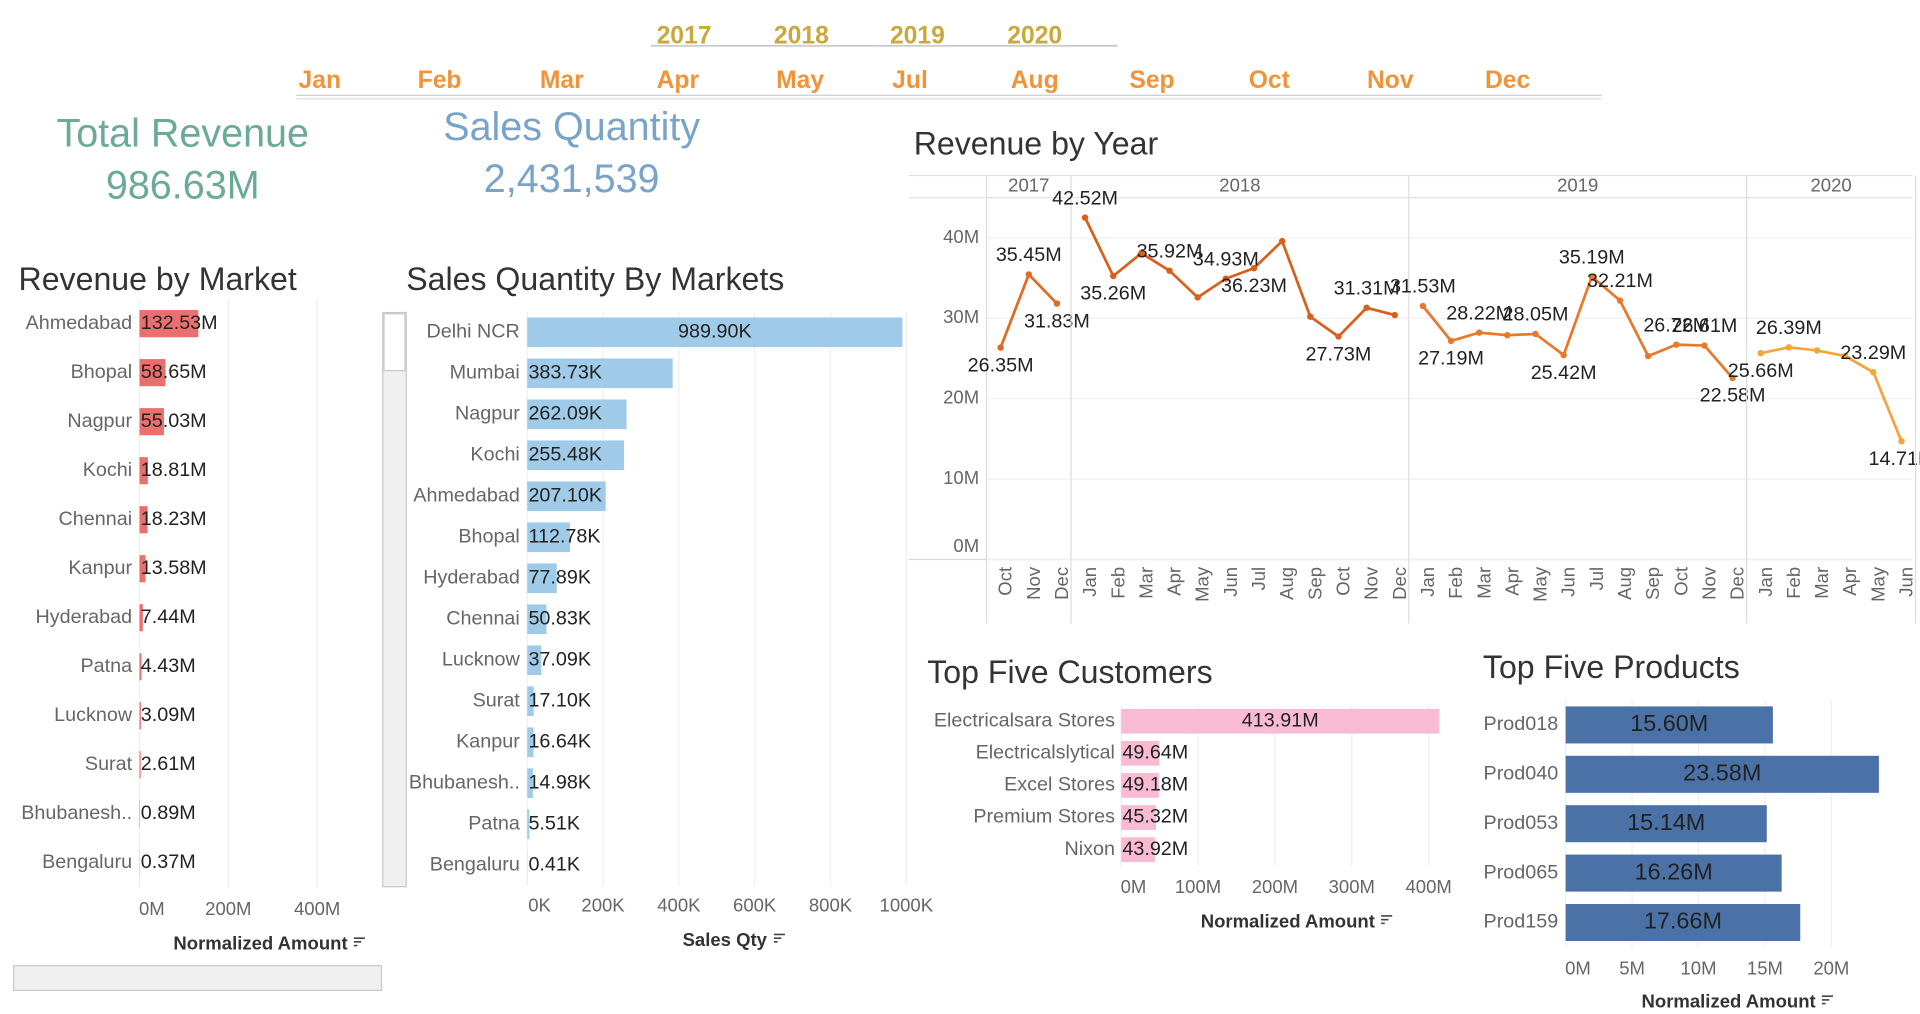 This screenshot has width=1920, height=1014. What do you see at coordinates (565, 495) in the screenshot?
I see `value-label: 207.10K` at bounding box center [565, 495].